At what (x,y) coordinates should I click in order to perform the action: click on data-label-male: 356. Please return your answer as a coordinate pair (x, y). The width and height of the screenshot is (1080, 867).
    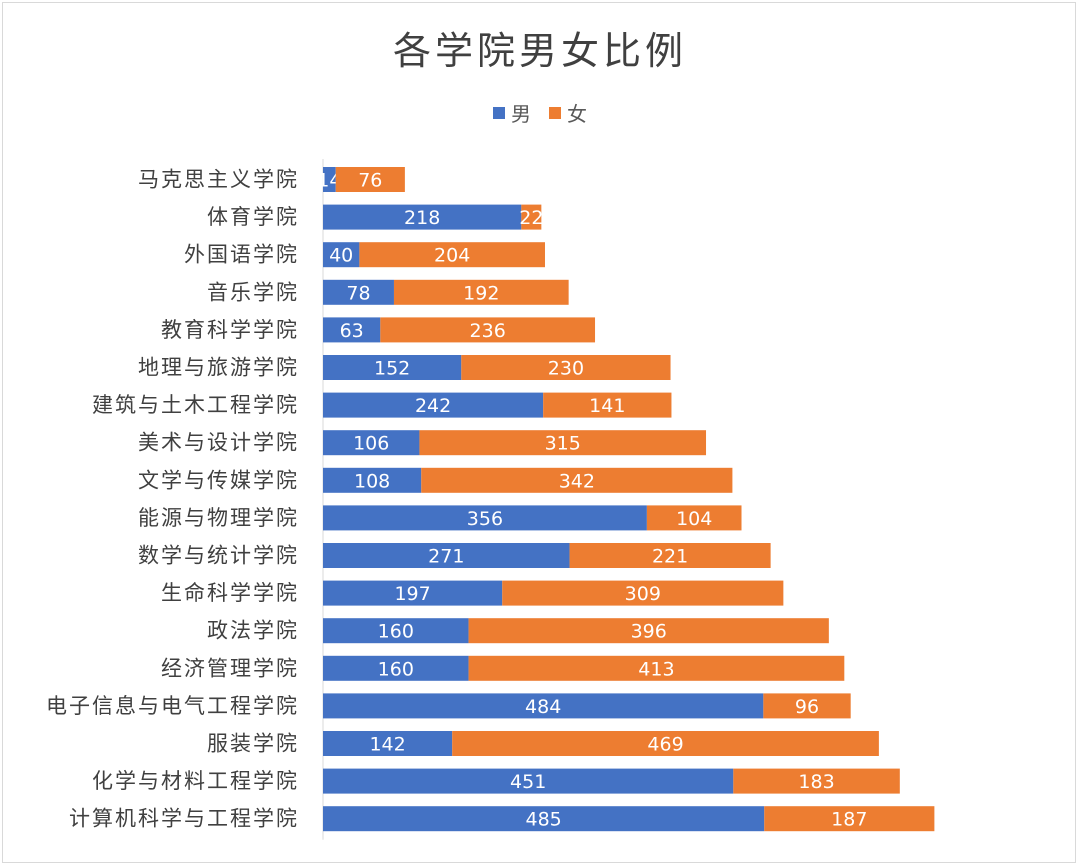
    Looking at the image, I should click on (485, 519).